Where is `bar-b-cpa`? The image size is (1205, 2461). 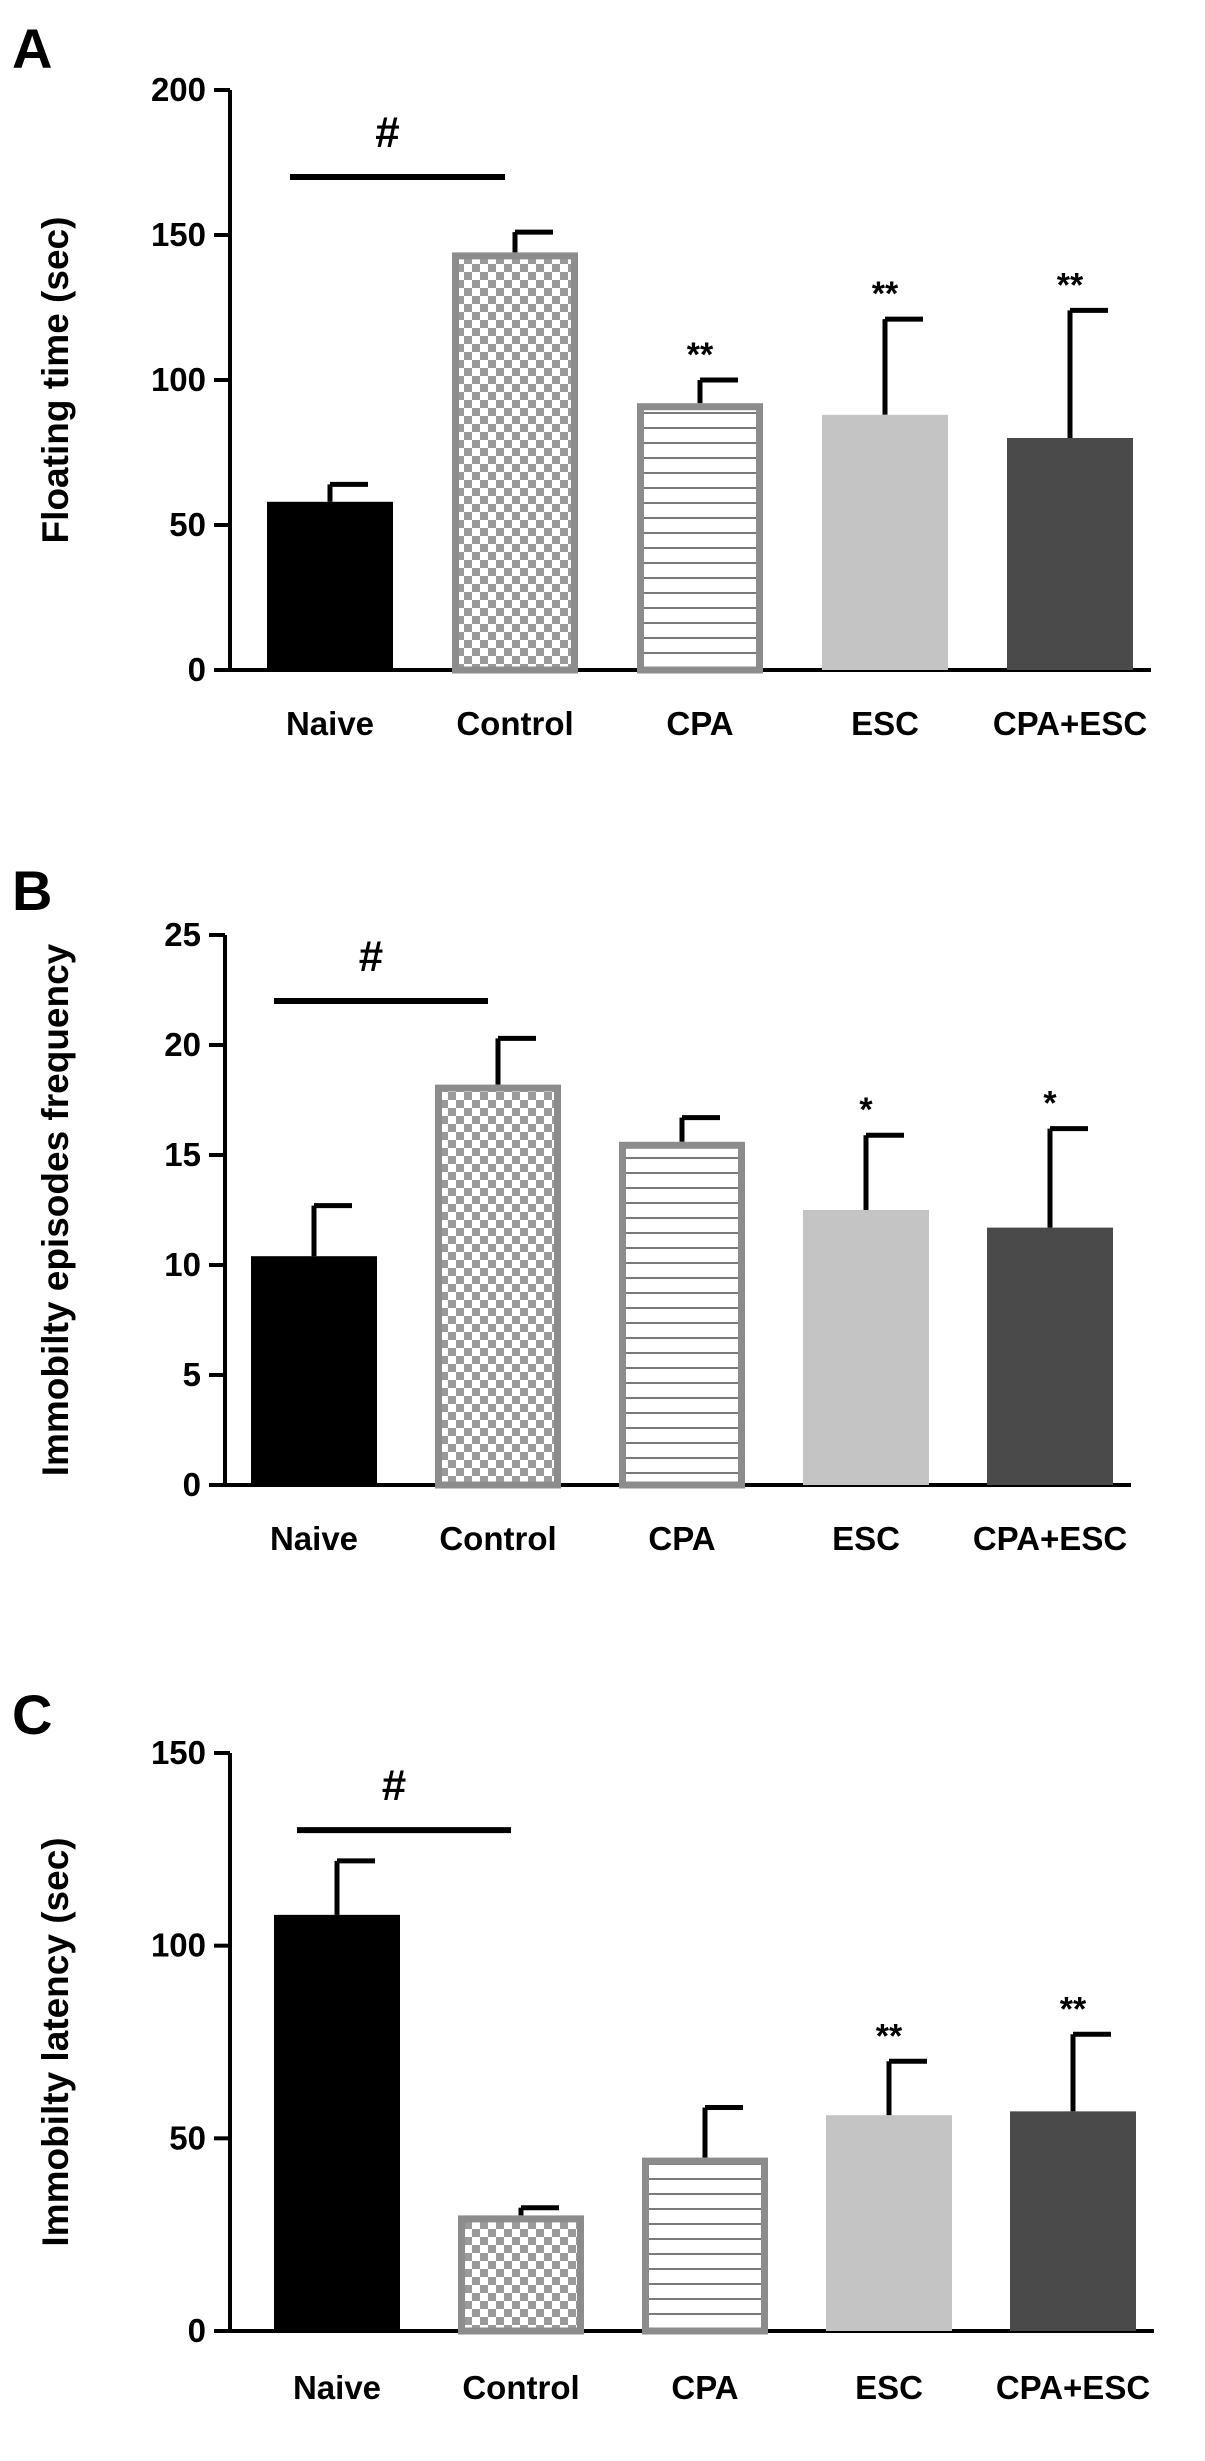
bar-b-cpa is located at coordinates (682, 1315).